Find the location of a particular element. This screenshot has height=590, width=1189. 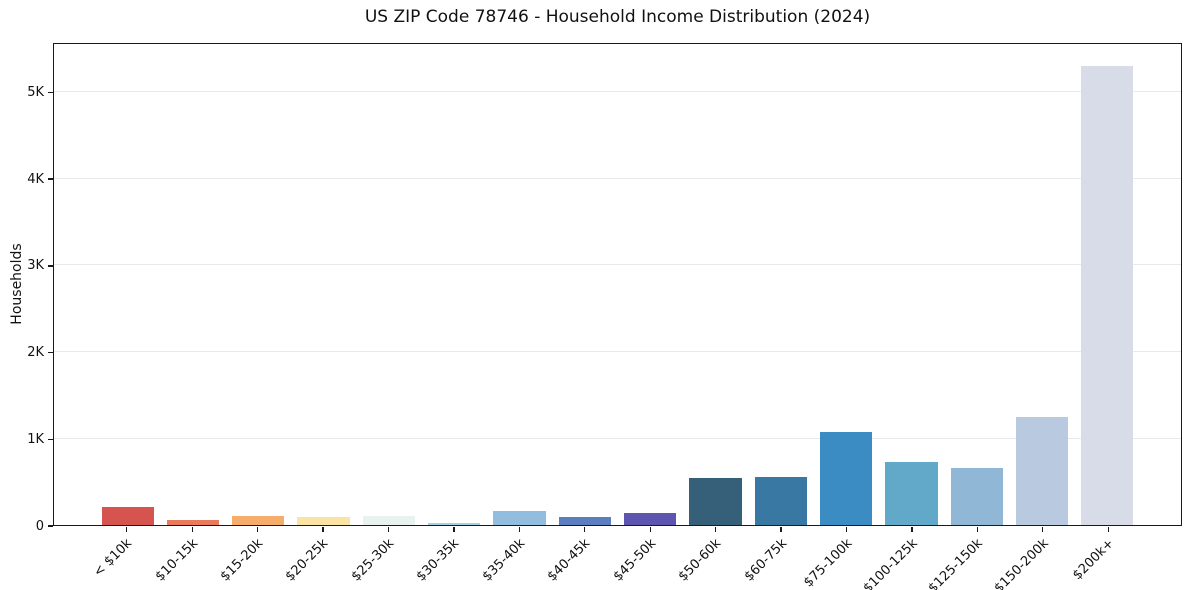

bar-40-45k is located at coordinates (584, 521).